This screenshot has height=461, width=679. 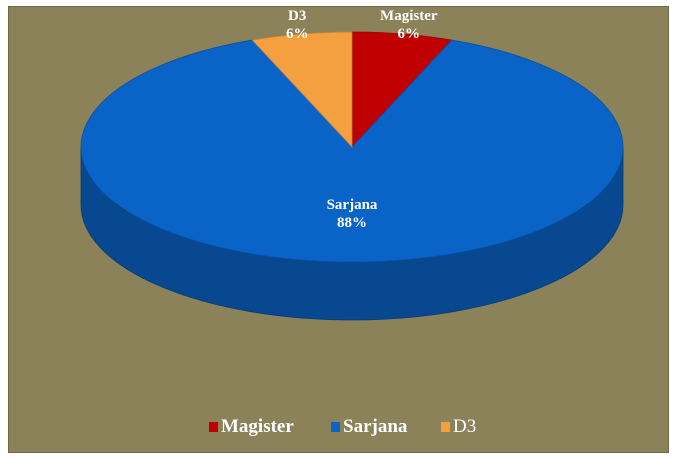 I want to click on pie-slice-d3, so click(x=302, y=90).